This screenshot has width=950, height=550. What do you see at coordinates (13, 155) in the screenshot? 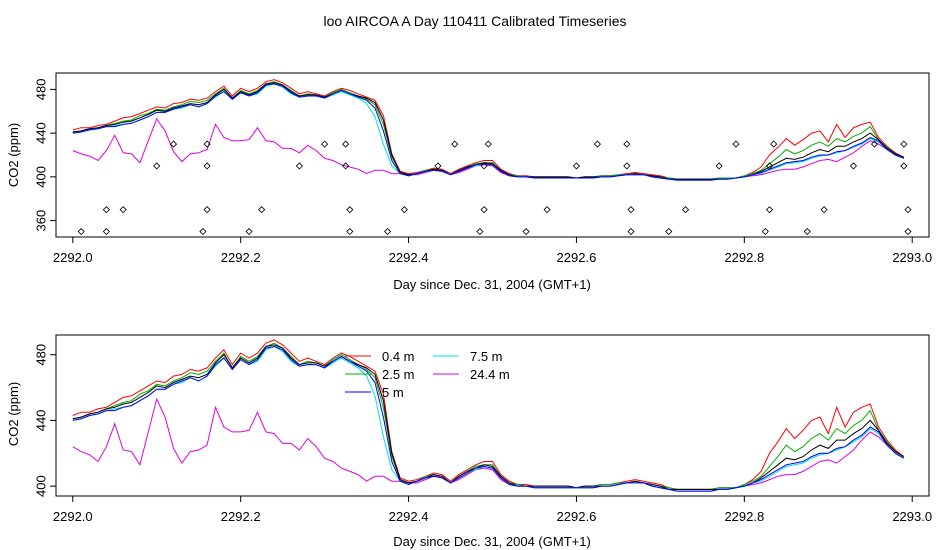
I see `top-y-axis-label: CO2 (ppm)` at bounding box center [13, 155].